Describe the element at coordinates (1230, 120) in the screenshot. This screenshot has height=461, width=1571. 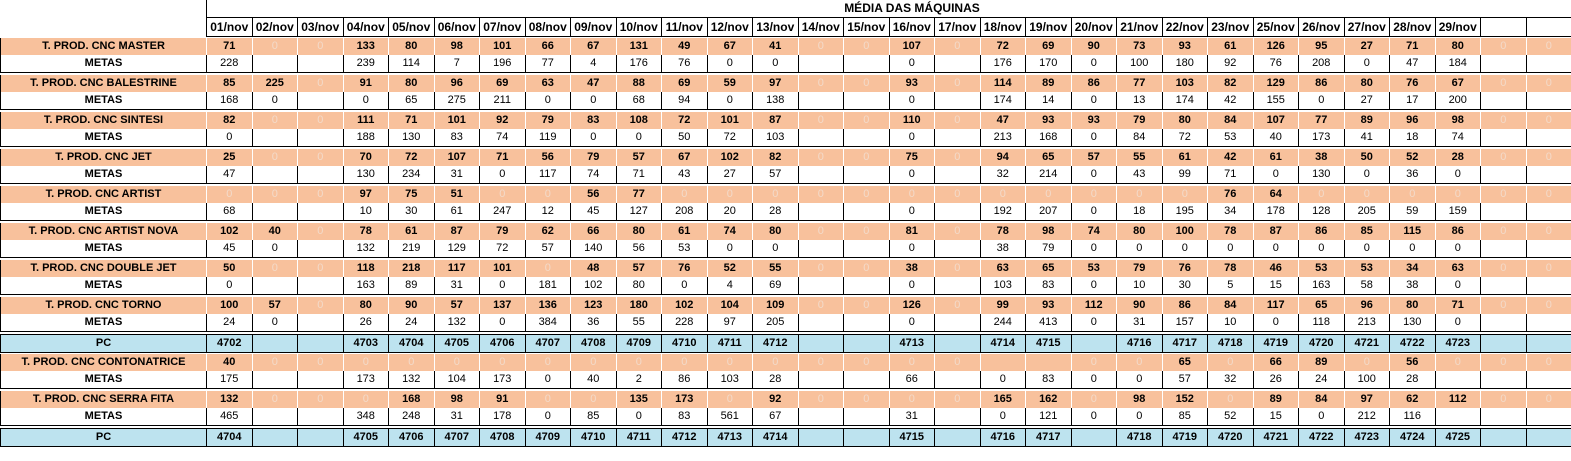
I see `production-cell: 84` at that location.